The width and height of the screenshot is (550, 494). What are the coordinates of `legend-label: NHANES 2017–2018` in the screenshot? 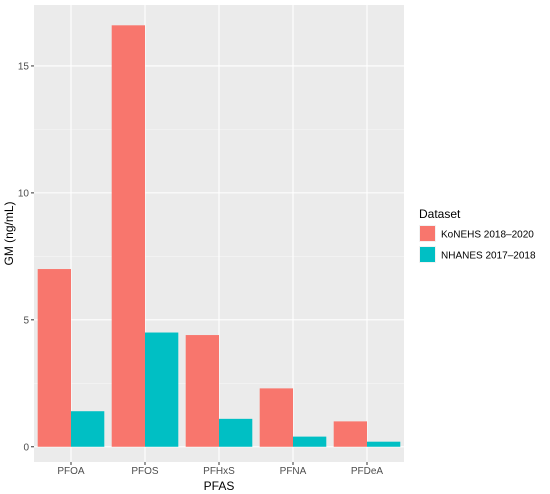 It's located at (488, 256).